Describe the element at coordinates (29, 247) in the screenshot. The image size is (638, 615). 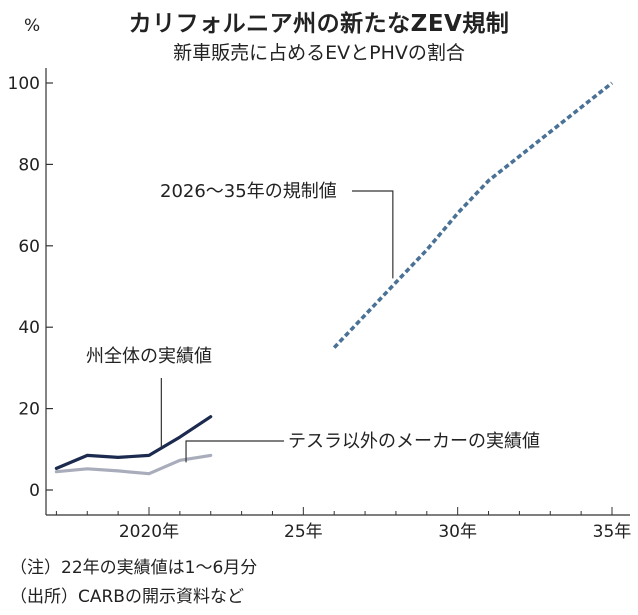
I see `y-tick-label-60: 60` at that location.